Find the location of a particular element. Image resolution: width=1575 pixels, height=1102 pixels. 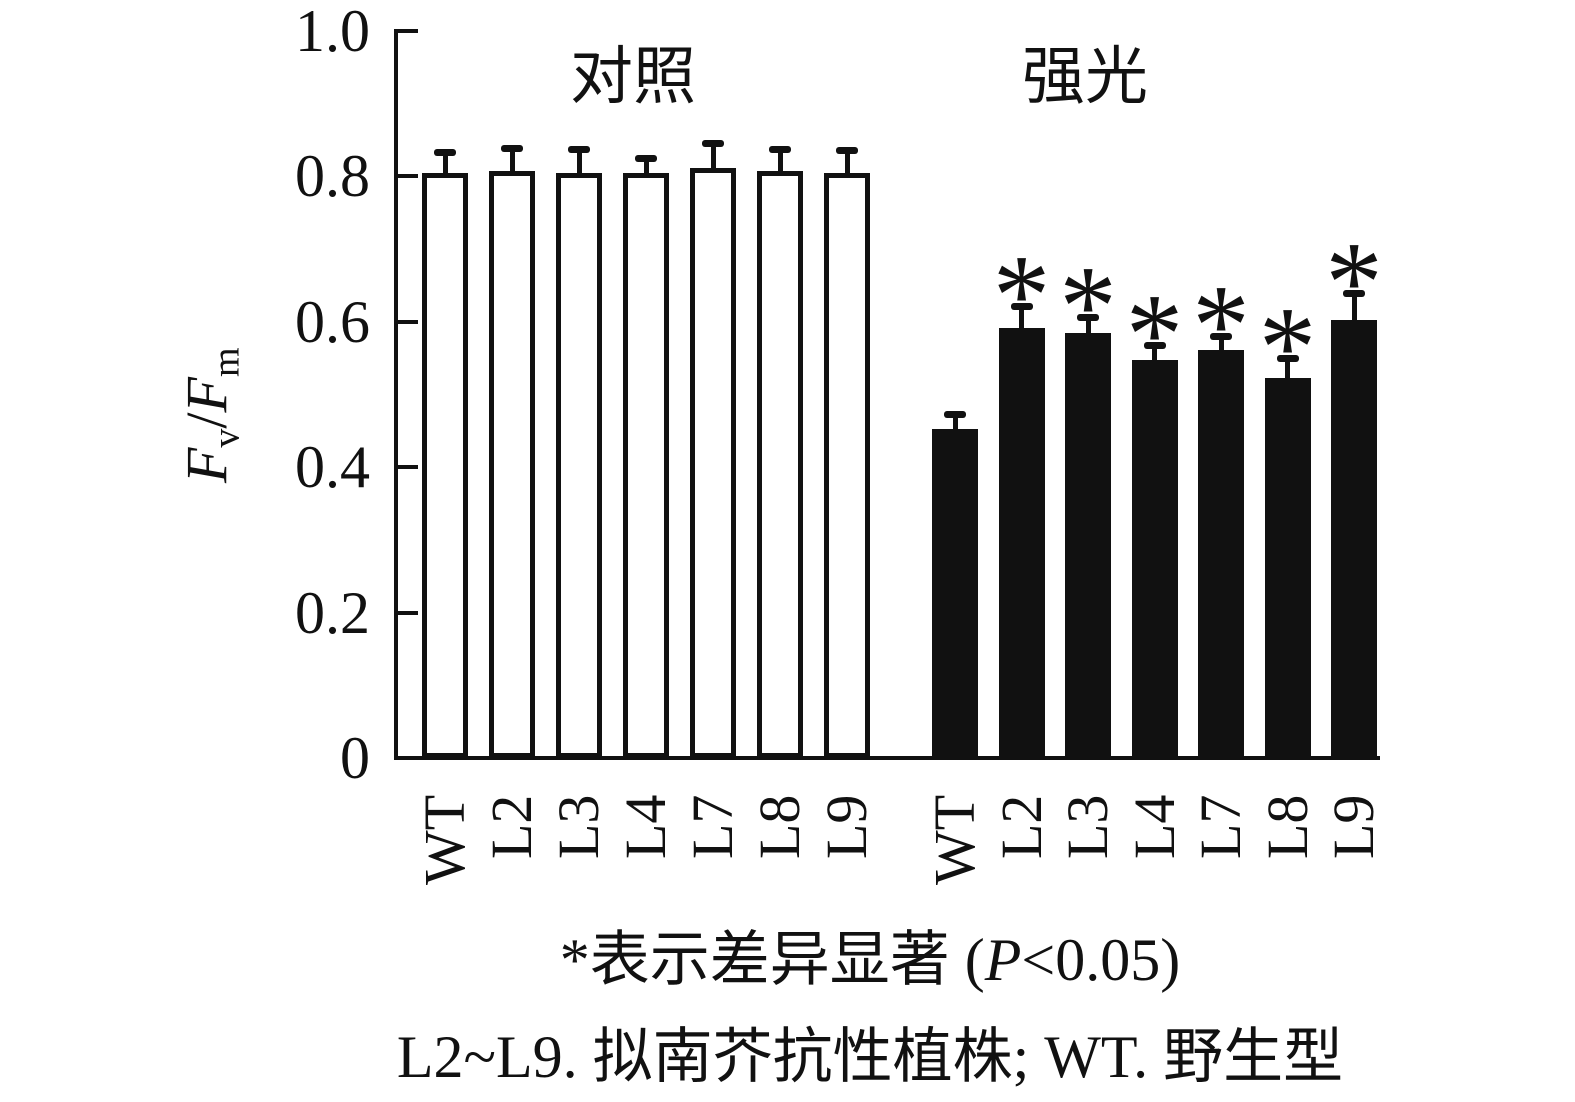

y-axis-tick-label: 0.6 is located at coordinates (332, 321).